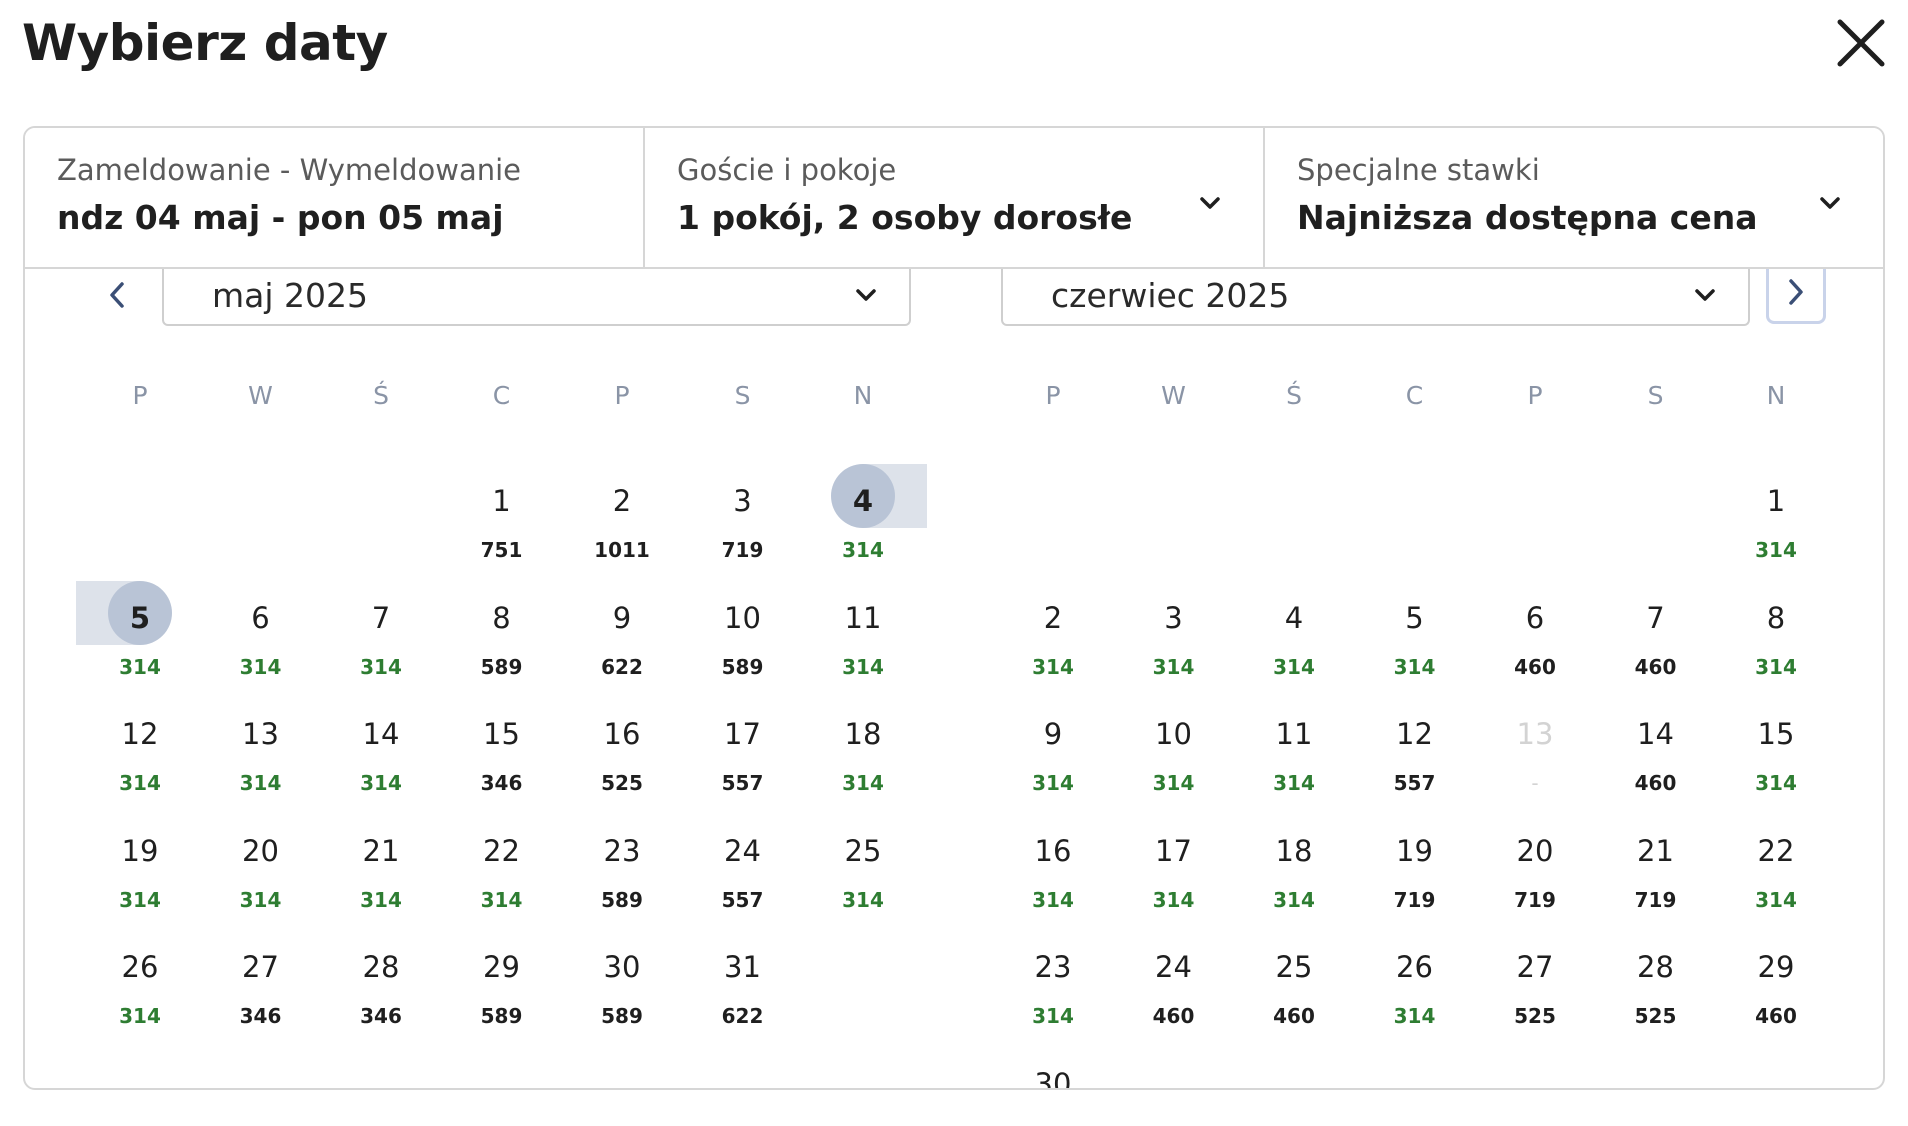 Image resolution: width=1908 pixels, height=1126 pixels. What do you see at coordinates (119, 297) in the screenshot?
I see `previous-month-button` at bounding box center [119, 297].